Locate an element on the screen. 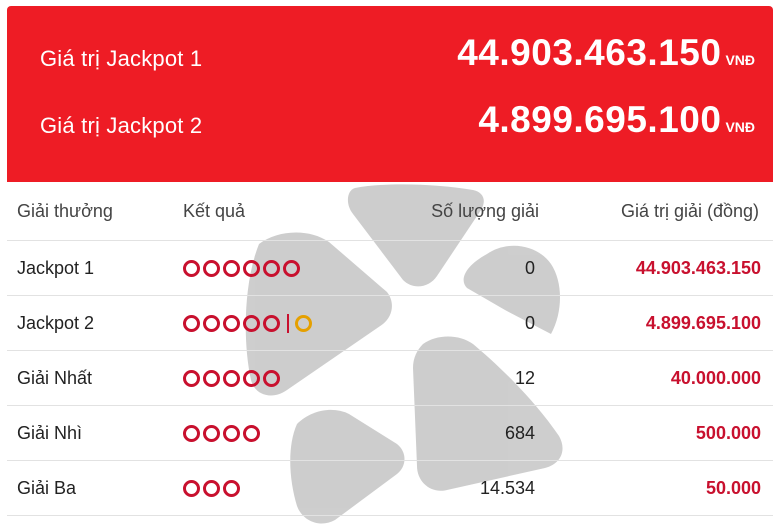 The width and height of the screenshot is (780, 531). table-row: Giải Ba 14.534 50.000 is located at coordinates (390, 488).